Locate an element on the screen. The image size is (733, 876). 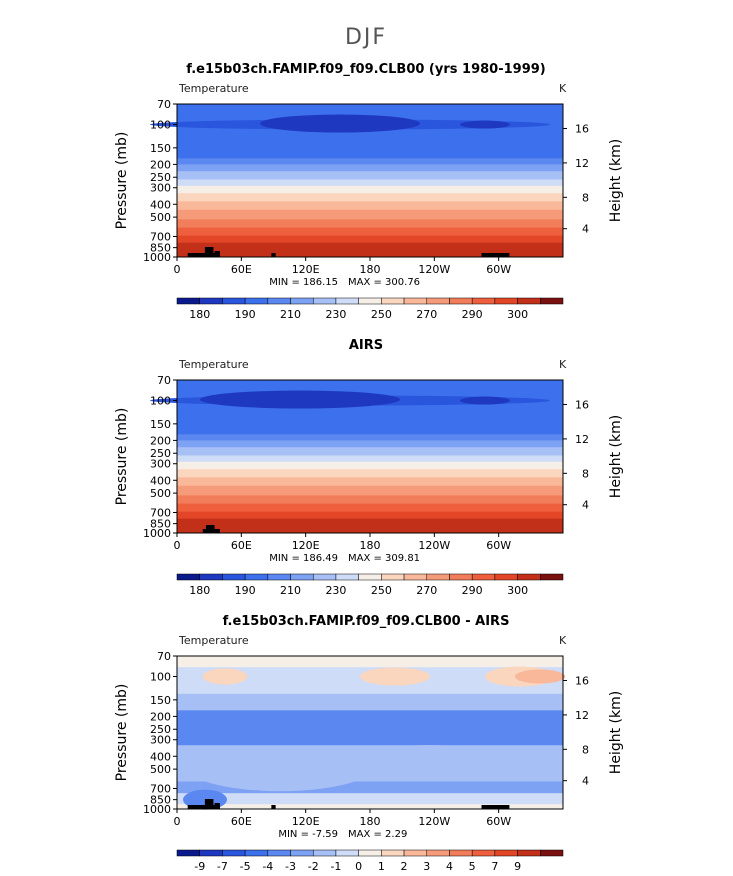
x-tick-label: 0 is located at coordinates (177, 269).